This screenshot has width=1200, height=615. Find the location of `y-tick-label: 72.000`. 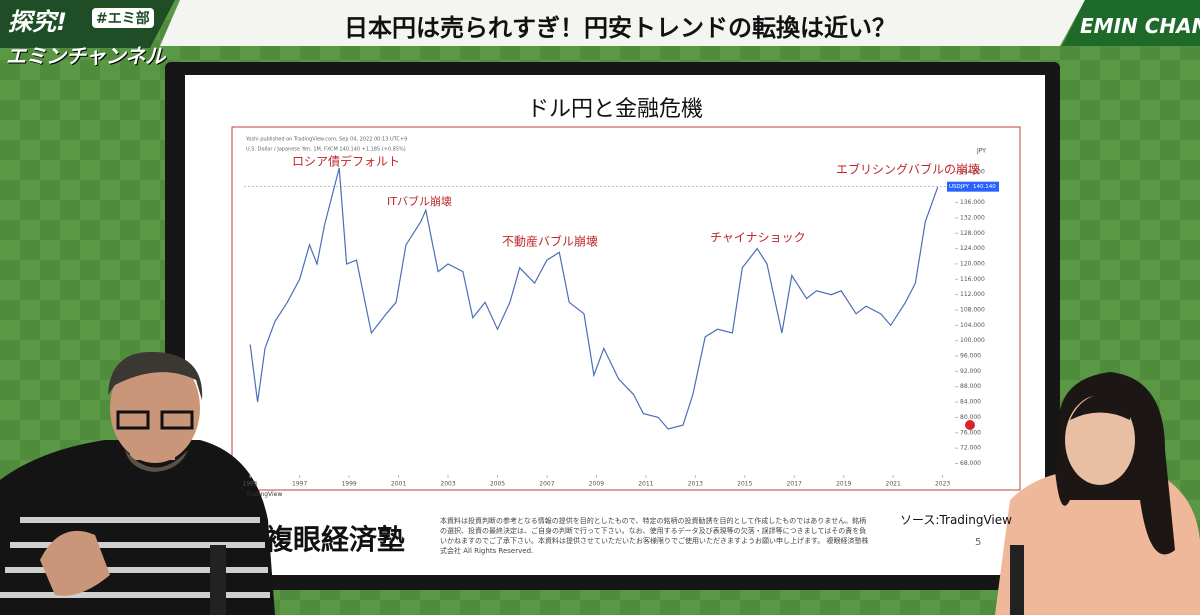

y-tick-label: 72.000 is located at coordinates (970, 448).